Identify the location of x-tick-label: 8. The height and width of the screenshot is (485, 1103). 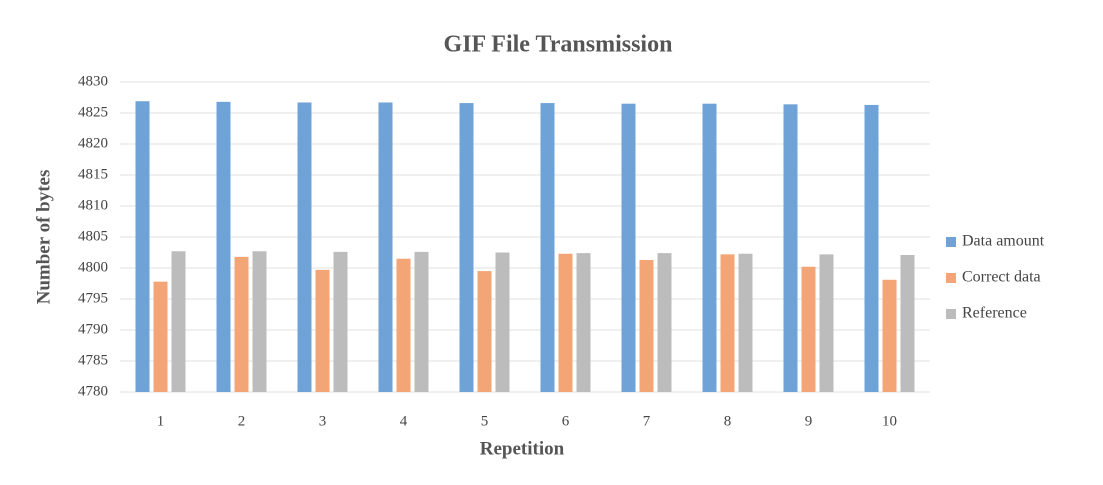
(728, 421).